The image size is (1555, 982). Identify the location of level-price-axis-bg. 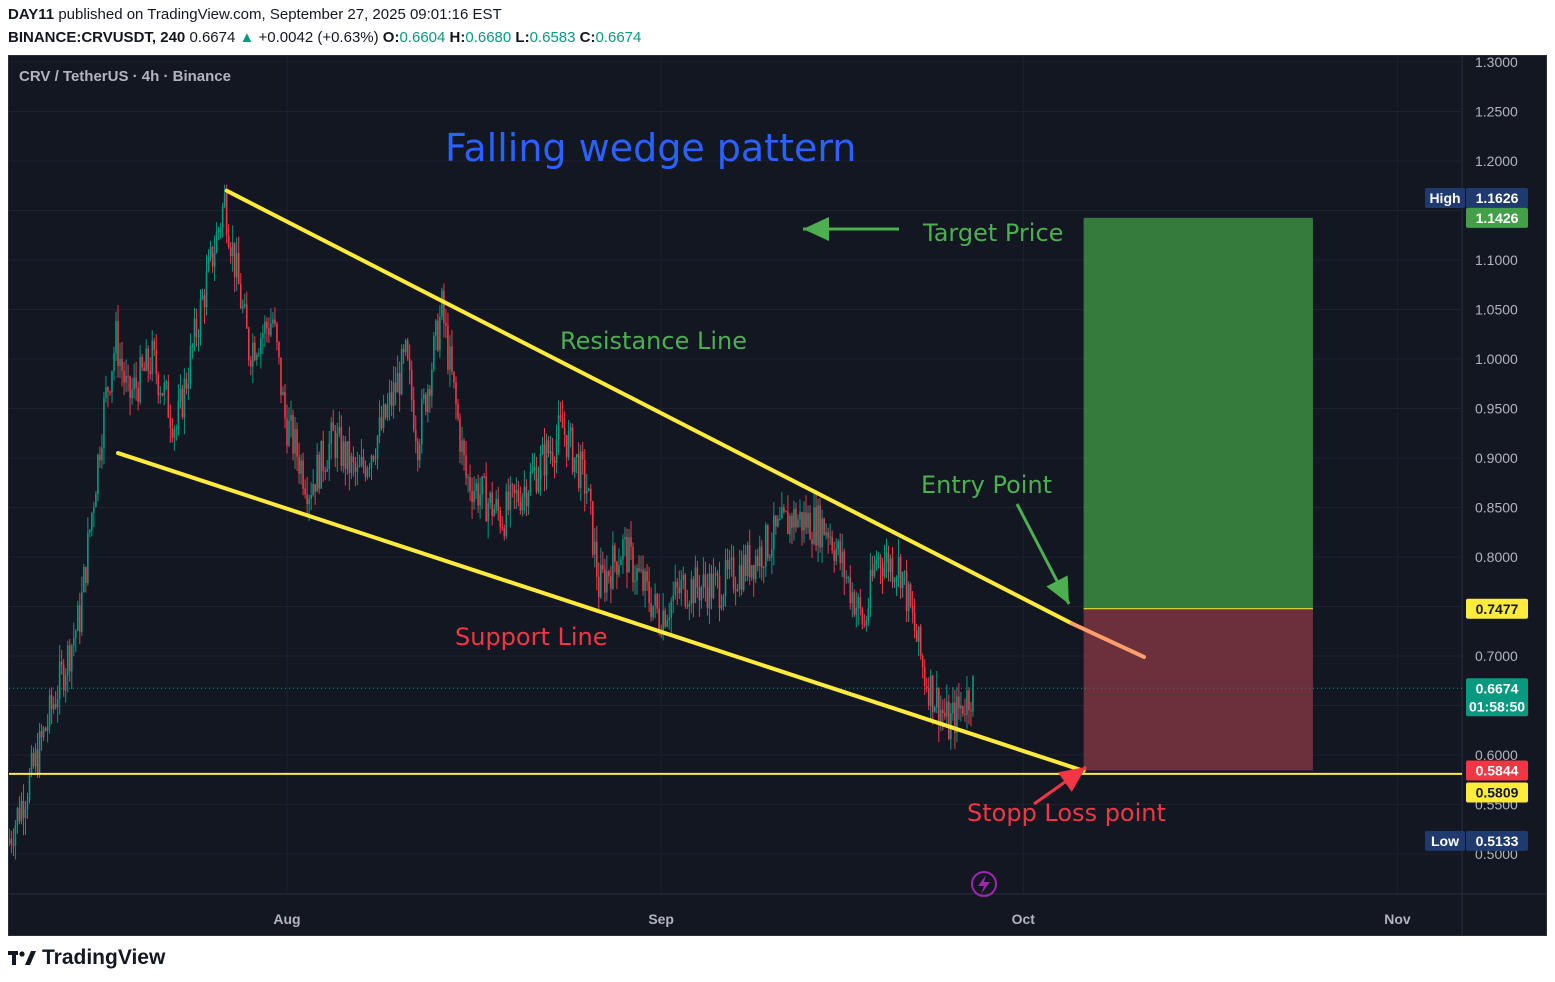
(1497, 792).